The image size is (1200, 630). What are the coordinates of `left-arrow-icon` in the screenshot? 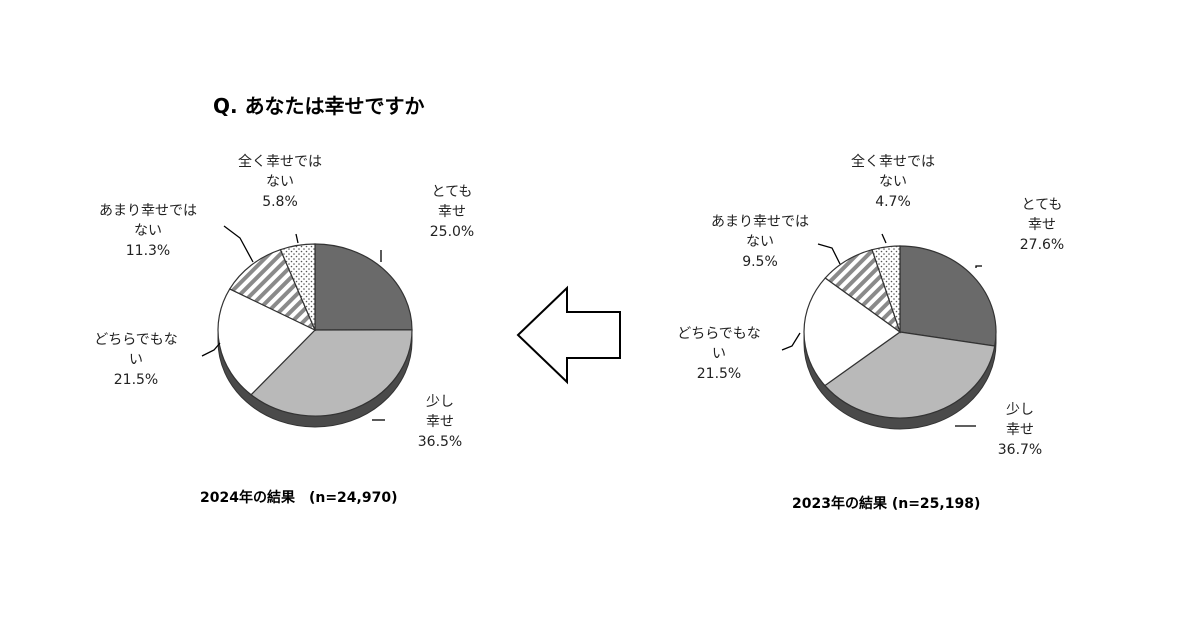 It's located at (568, 335).